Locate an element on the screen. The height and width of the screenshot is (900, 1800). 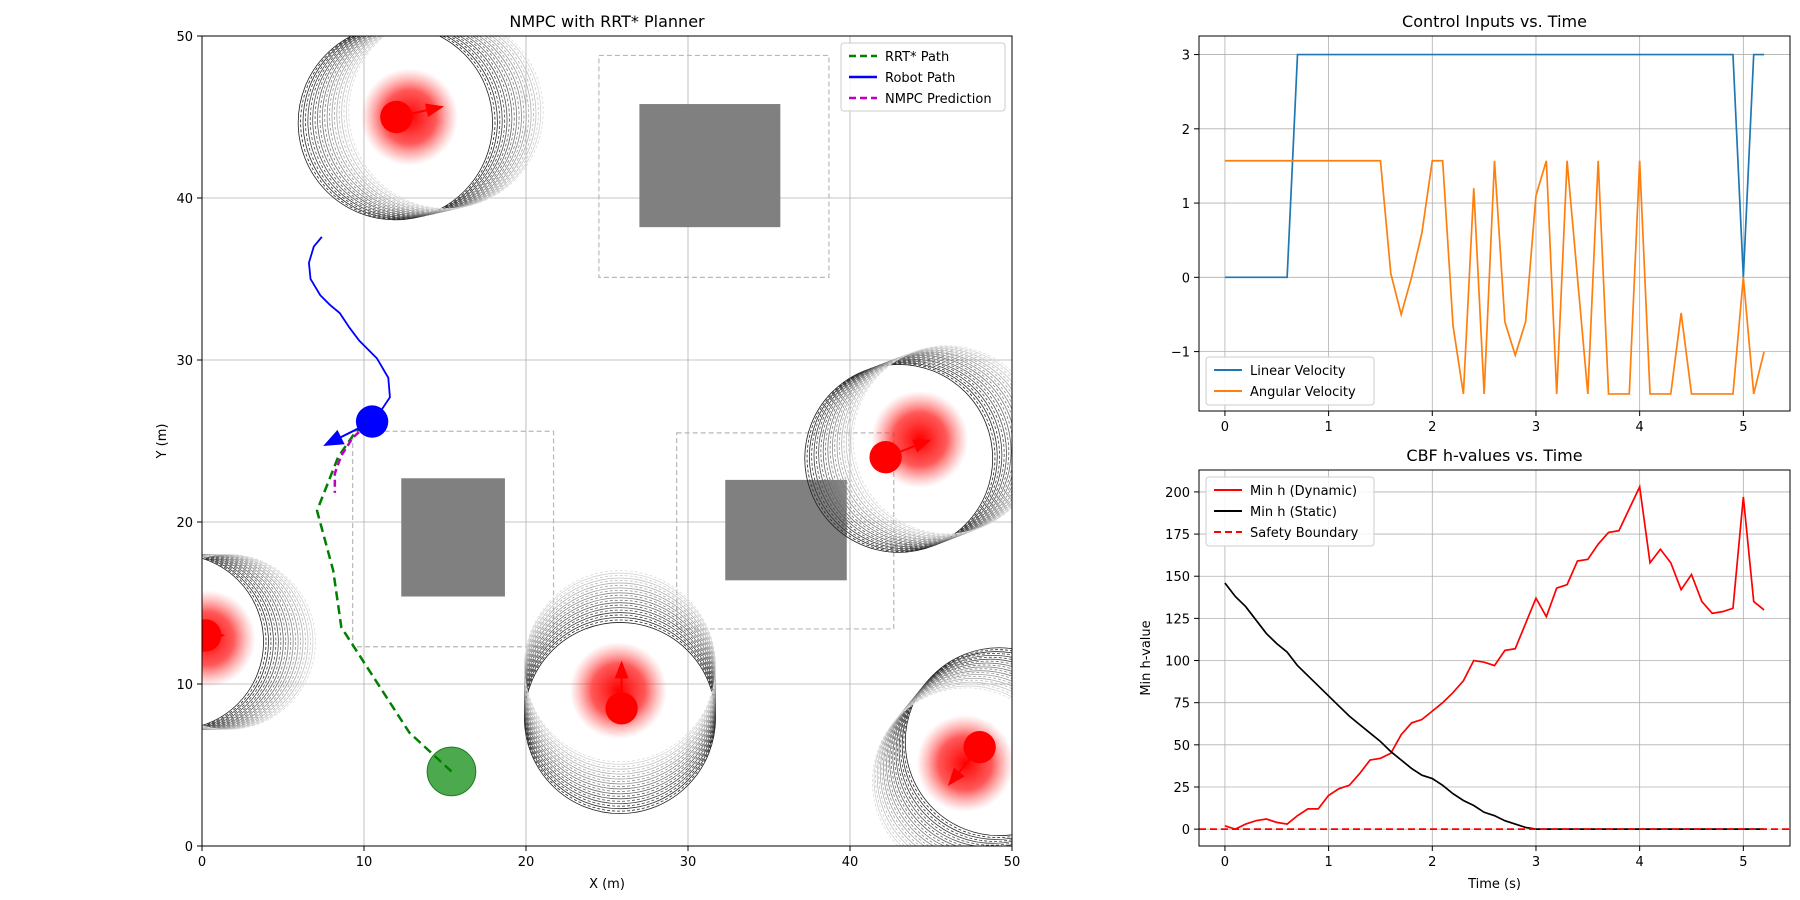
y-tick-label: 125 is located at coordinates (1177, 619).